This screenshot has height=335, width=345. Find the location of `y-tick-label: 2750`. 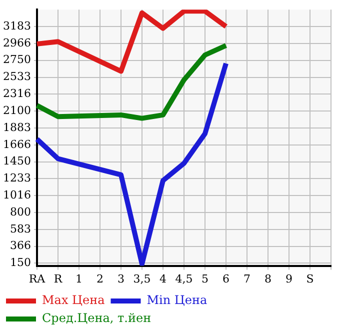

y-tick-label: 2750 is located at coordinates (16, 59).